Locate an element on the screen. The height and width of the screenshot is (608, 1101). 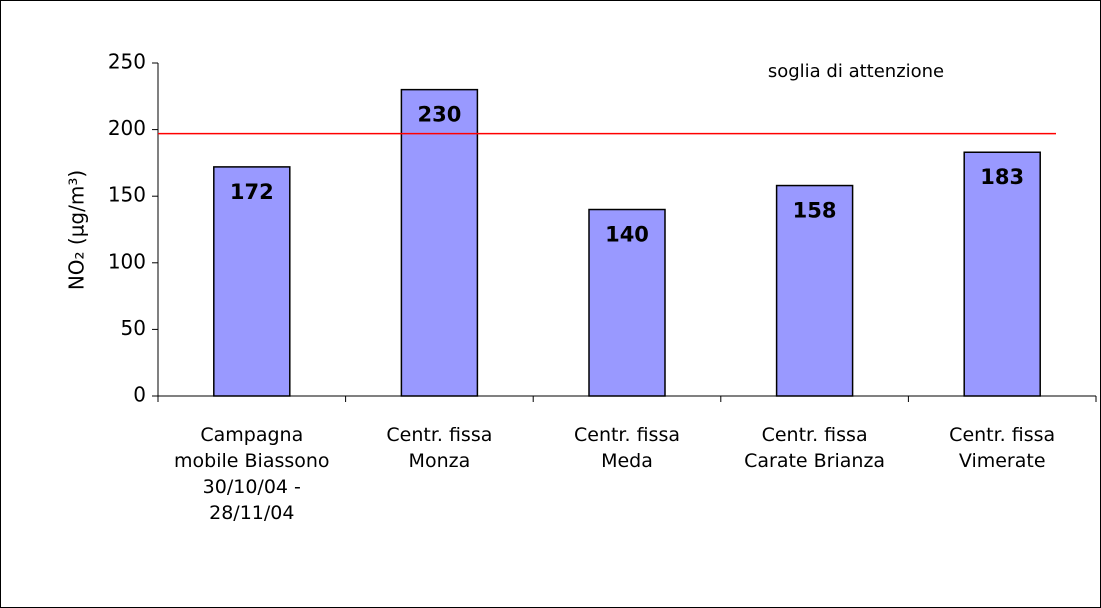
x-tick-label: Centr. fissa Monza is located at coordinates (439, 448).